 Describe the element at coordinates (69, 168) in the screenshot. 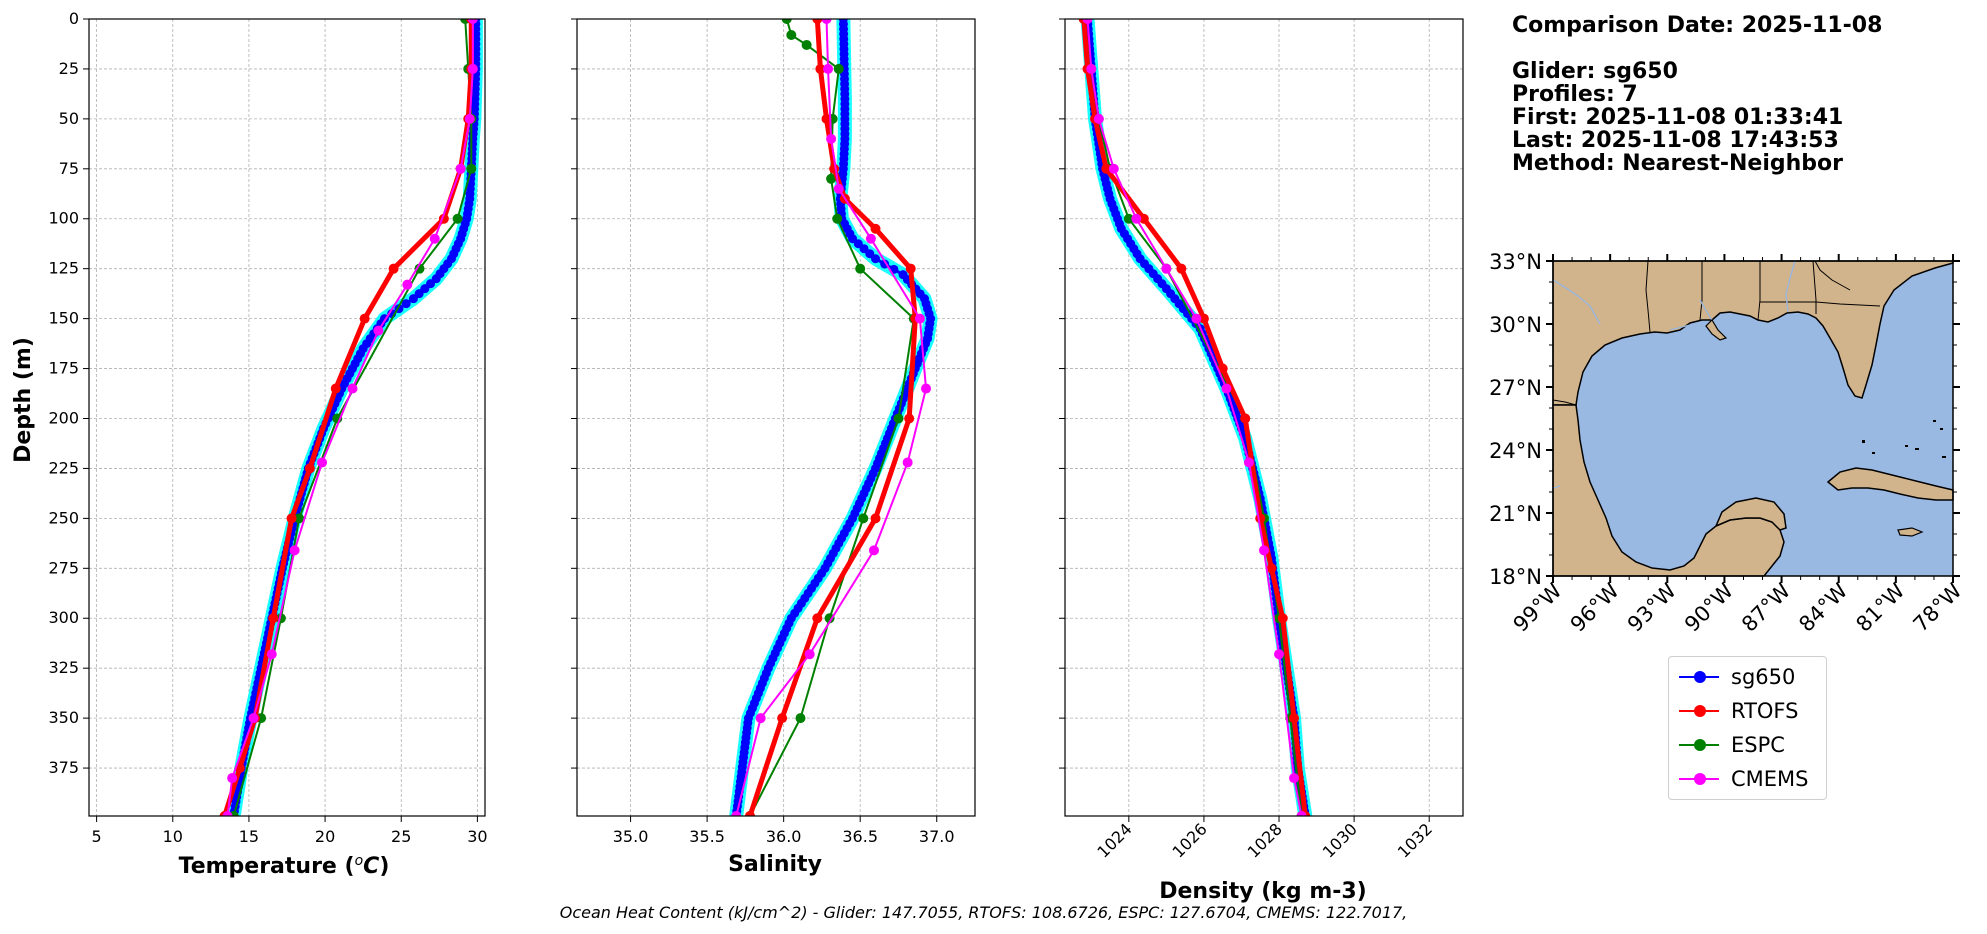

I see `y-tick-label: 75` at that location.